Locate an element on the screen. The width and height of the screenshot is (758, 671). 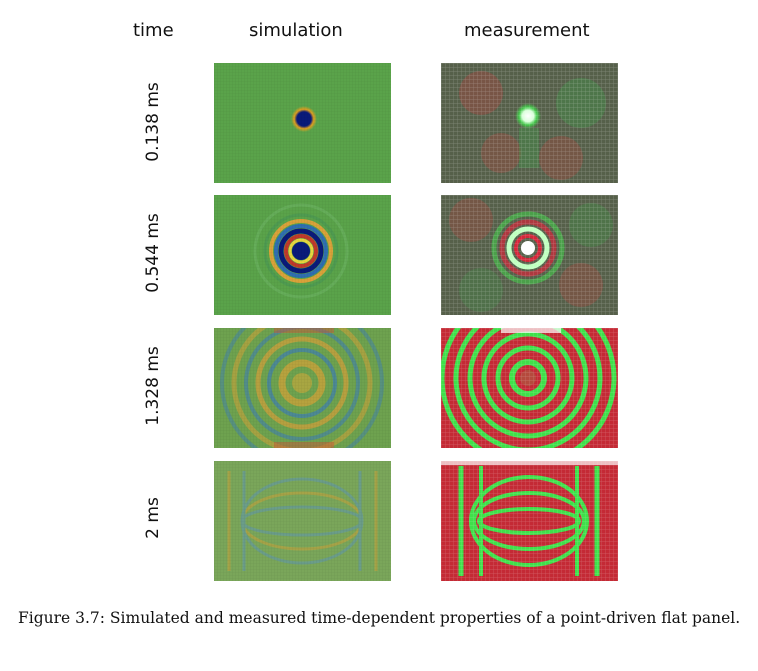
header-measurement: measurement is located at coordinates (527, 30).